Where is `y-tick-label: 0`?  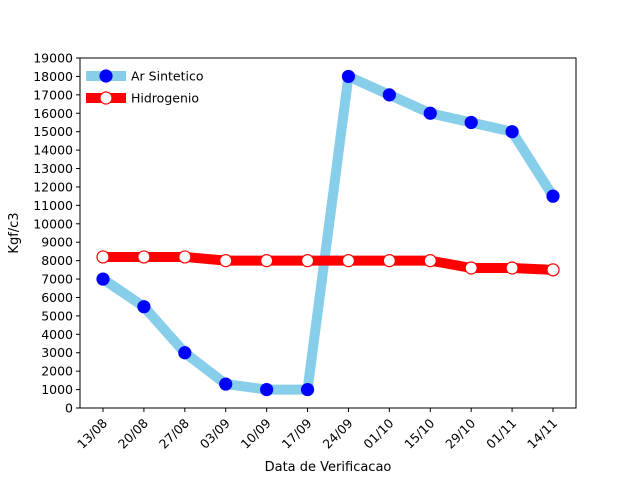
y-tick-label: 0 is located at coordinates (69, 408).